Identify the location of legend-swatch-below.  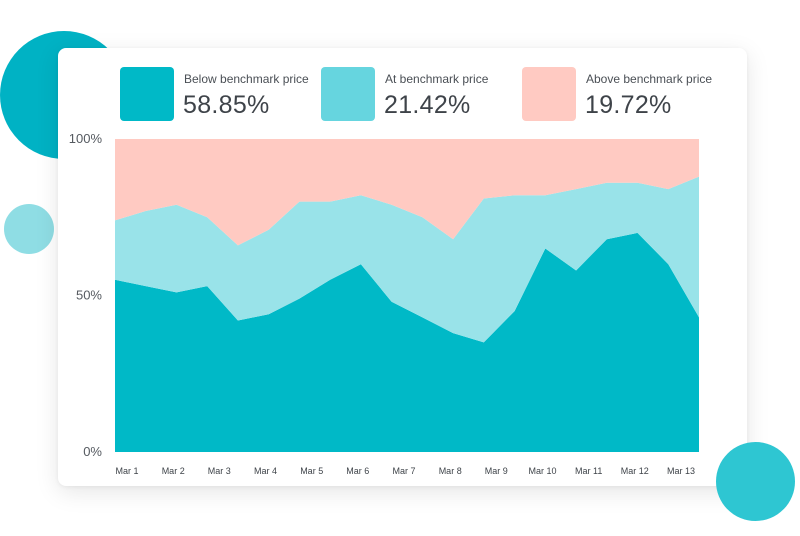
(147, 94).